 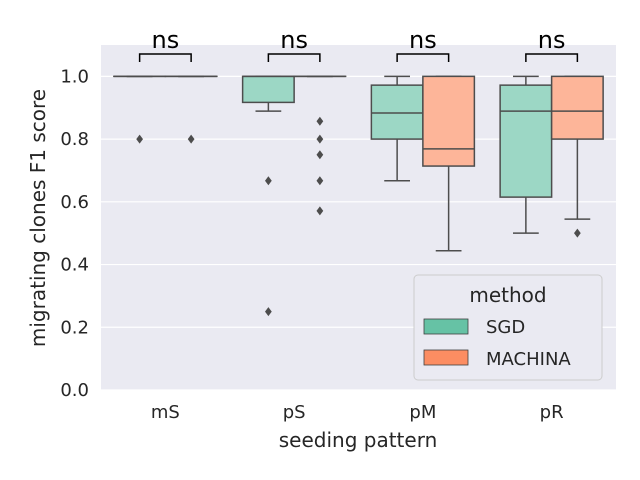 What do you see at coordinates (74, 390) in the screenshot?
I see `y-tick-label-0: 0.0` at bounding box center [74, 390].